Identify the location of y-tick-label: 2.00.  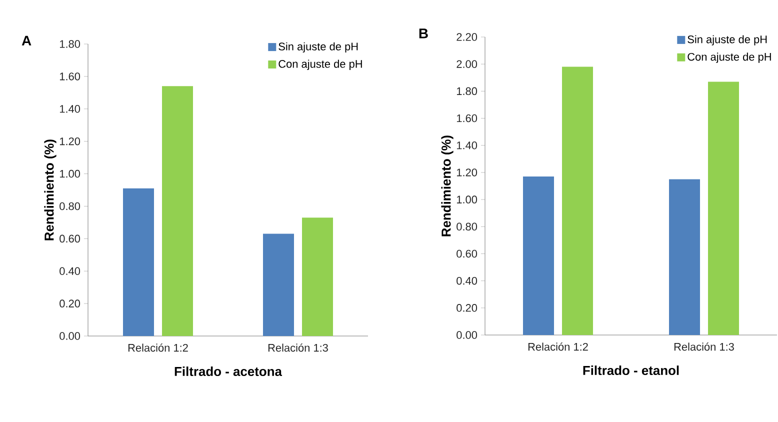
(467, 64).